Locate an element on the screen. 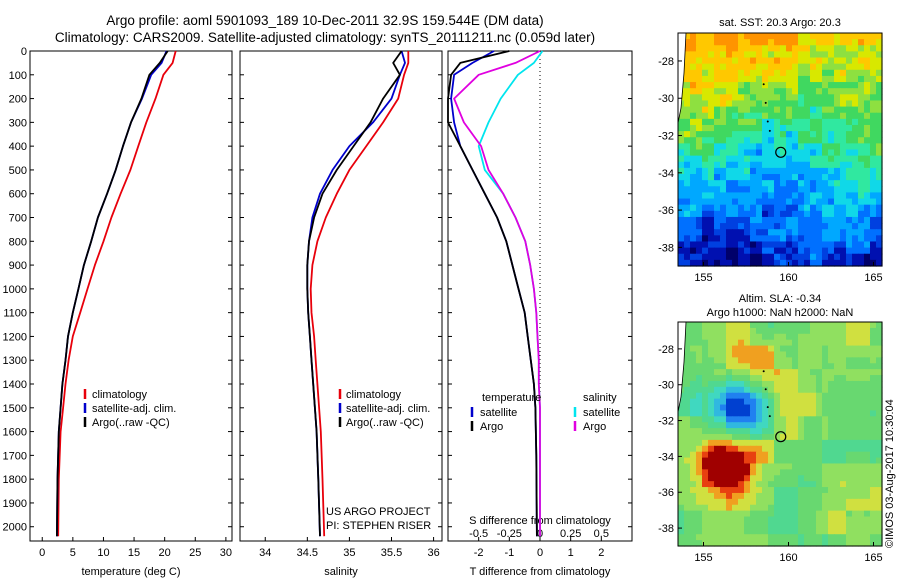 The height and width of the screenshot is (580, 900). x-axis-label: T difference from climatology is located at coordinates (540, 572).